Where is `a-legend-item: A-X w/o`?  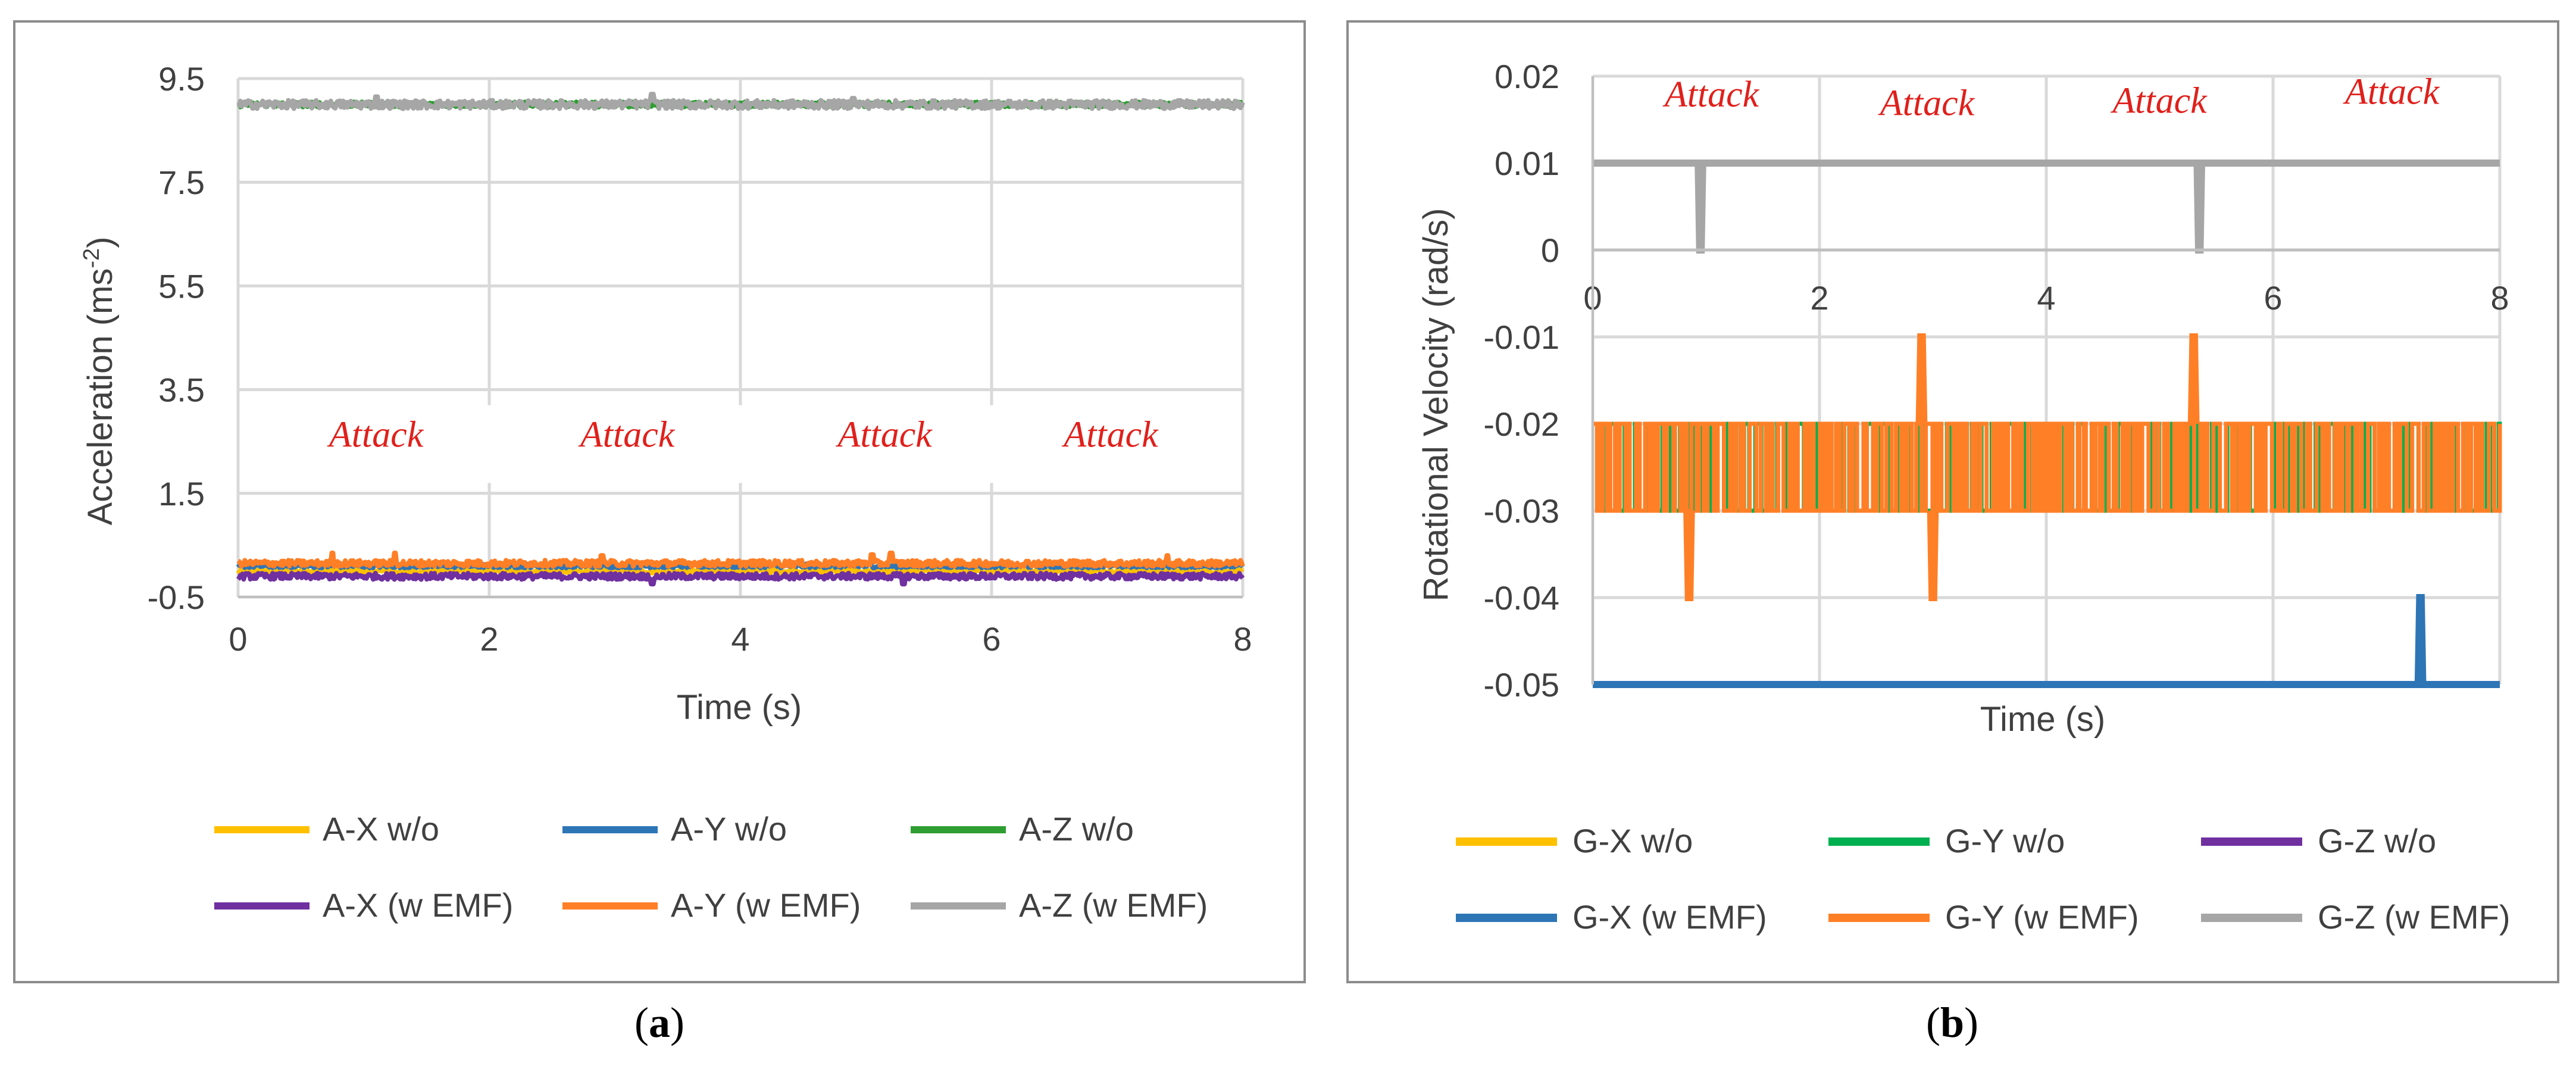
a-legend-item: A-X w/o is located at coordinates (326, 829).